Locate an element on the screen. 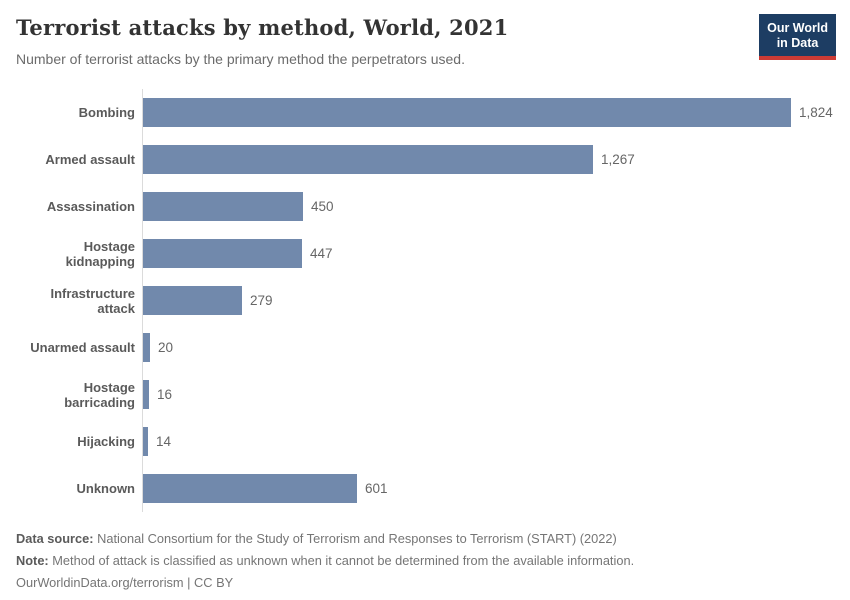  category-label: Infrastructure attack is located at coordinates (92, 300).